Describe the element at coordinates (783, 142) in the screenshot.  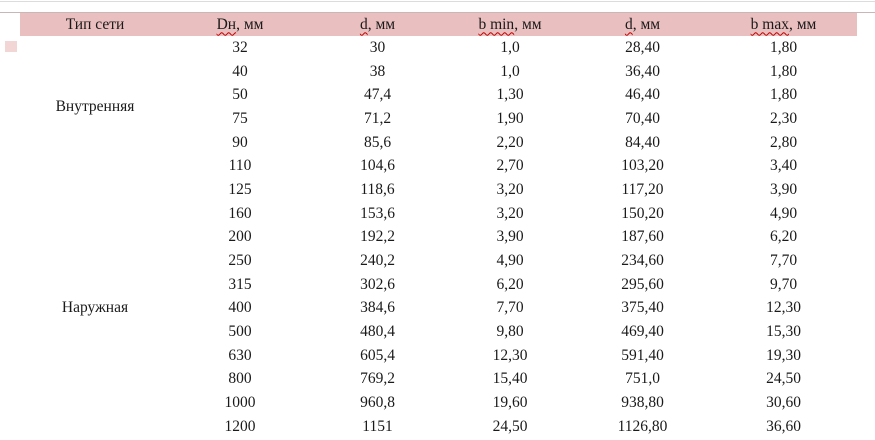
I see `cell: 2,80` at that location.